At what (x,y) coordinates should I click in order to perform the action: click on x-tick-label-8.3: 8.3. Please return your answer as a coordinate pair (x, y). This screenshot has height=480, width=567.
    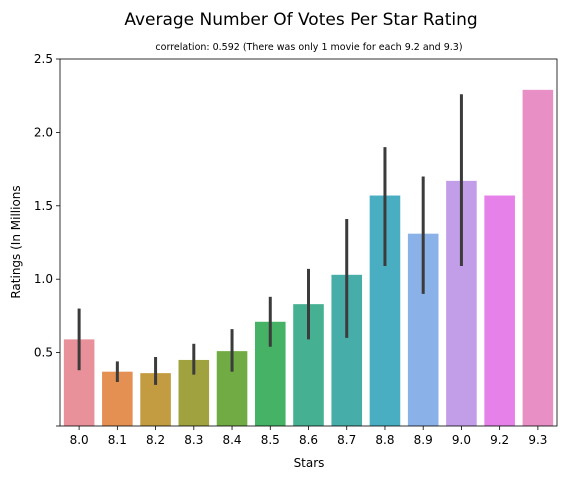
    Looking at the image, I should click on (193, 440).